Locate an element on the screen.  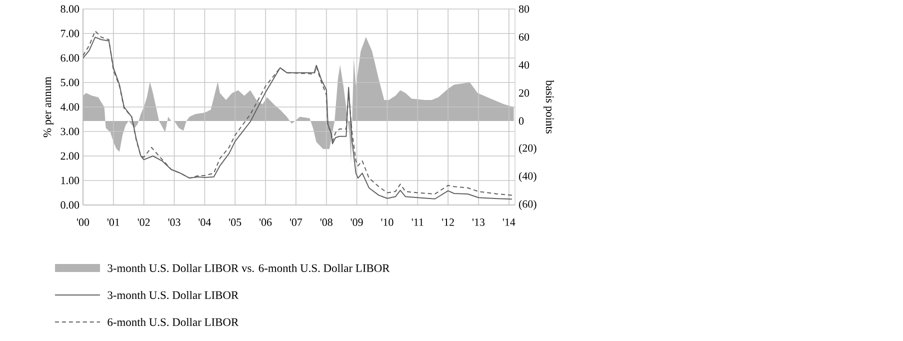
x-tick-label: '07 is located at coordinates (296, 222).